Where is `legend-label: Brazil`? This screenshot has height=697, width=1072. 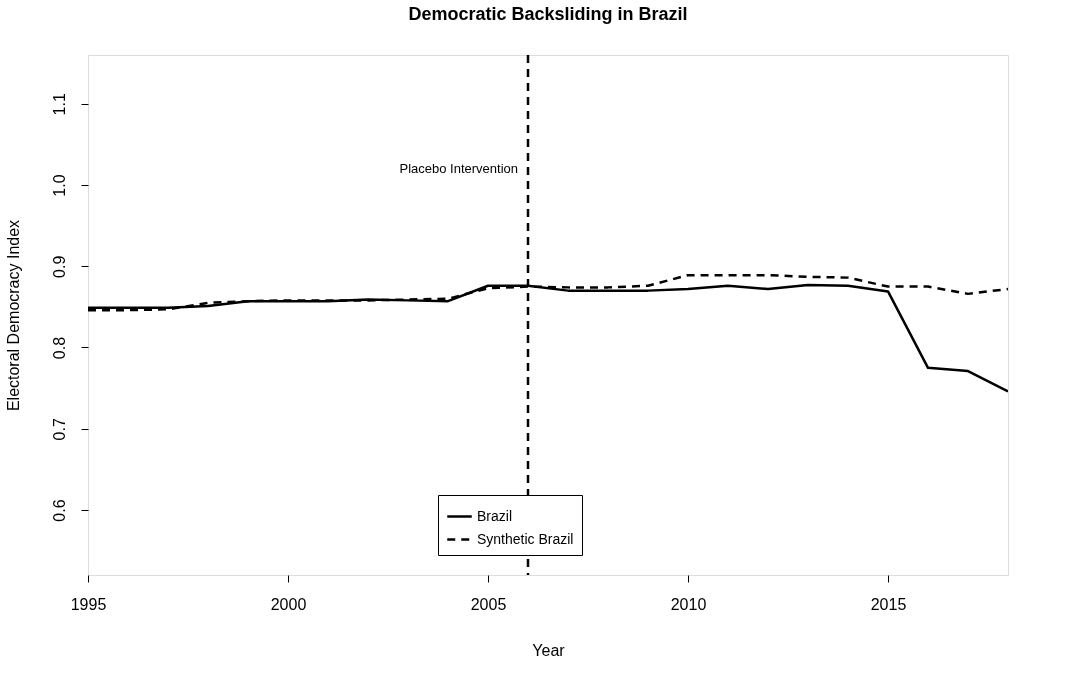
legend-label: Brazil is located at coordinates (495, 515).